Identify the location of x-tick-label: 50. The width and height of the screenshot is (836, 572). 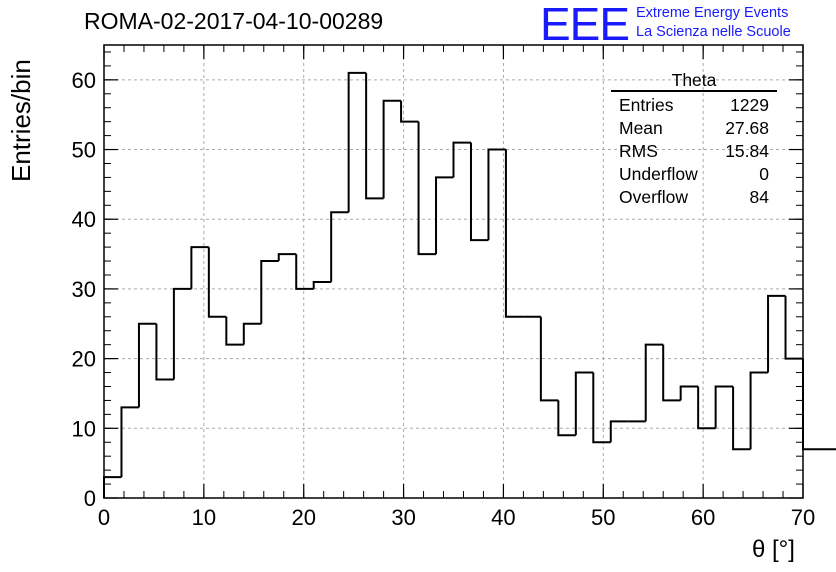
(603, 517).